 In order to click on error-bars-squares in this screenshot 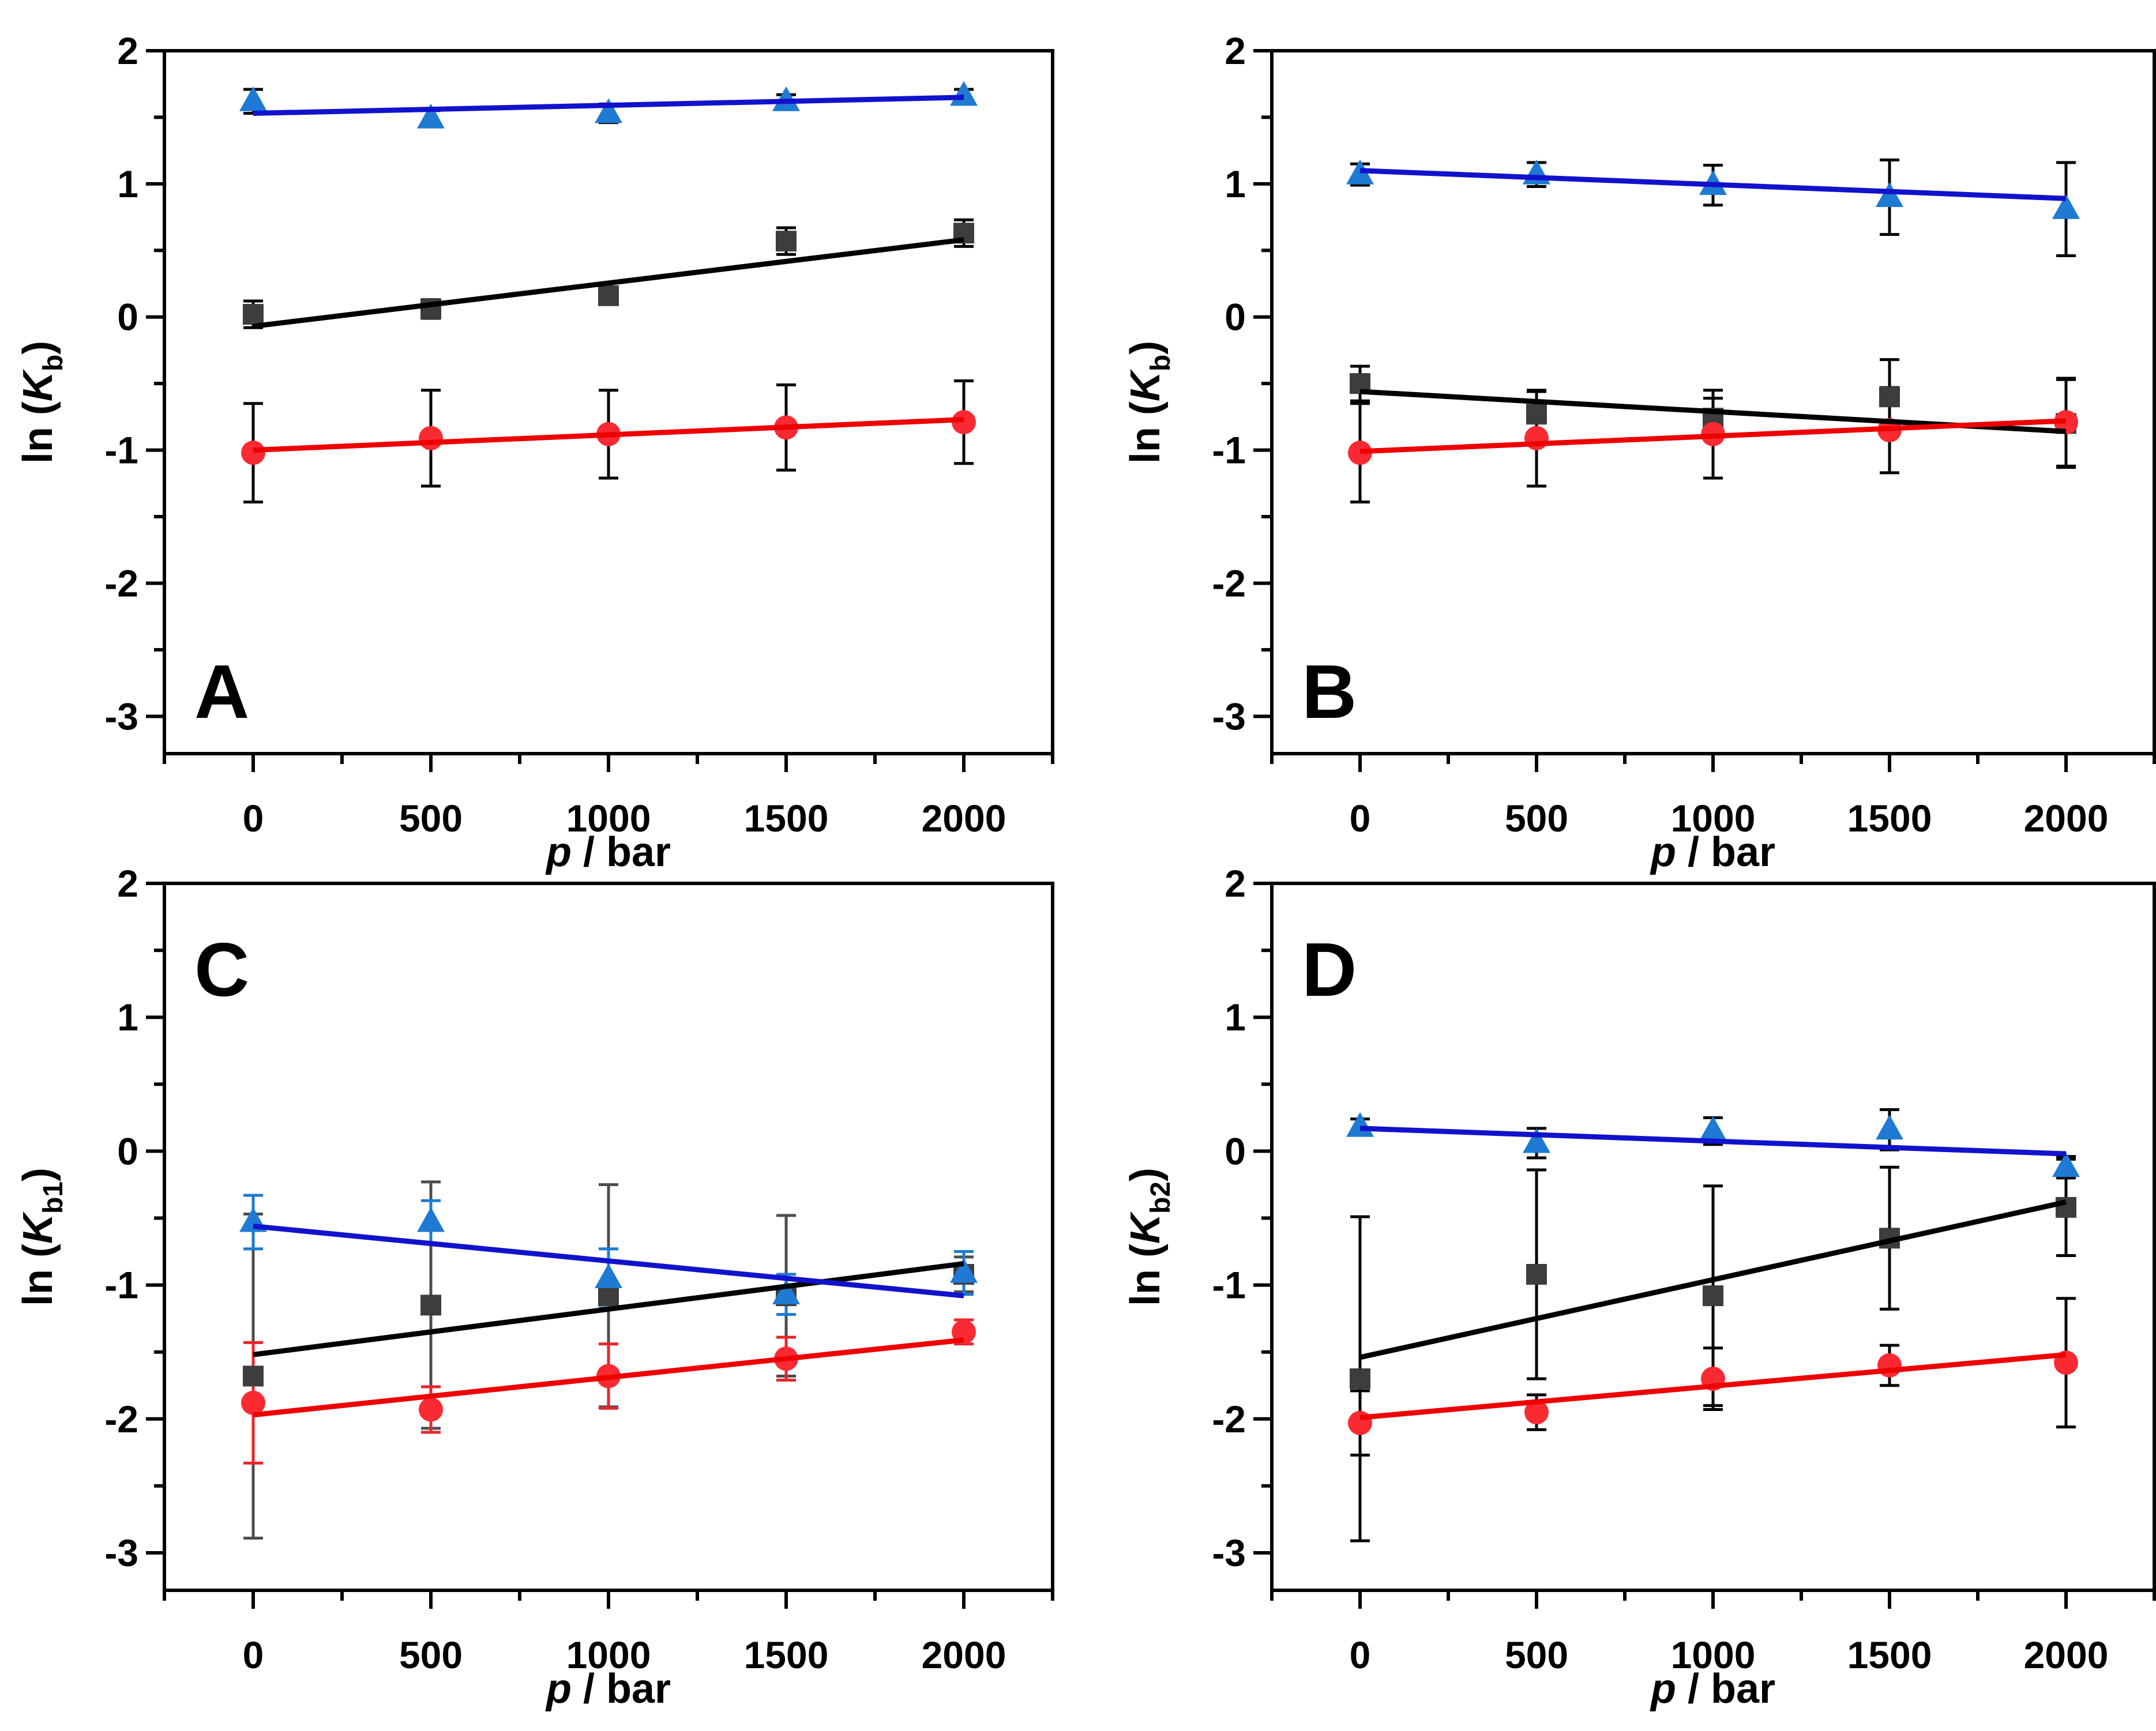, I will do `click(608, 273)`.